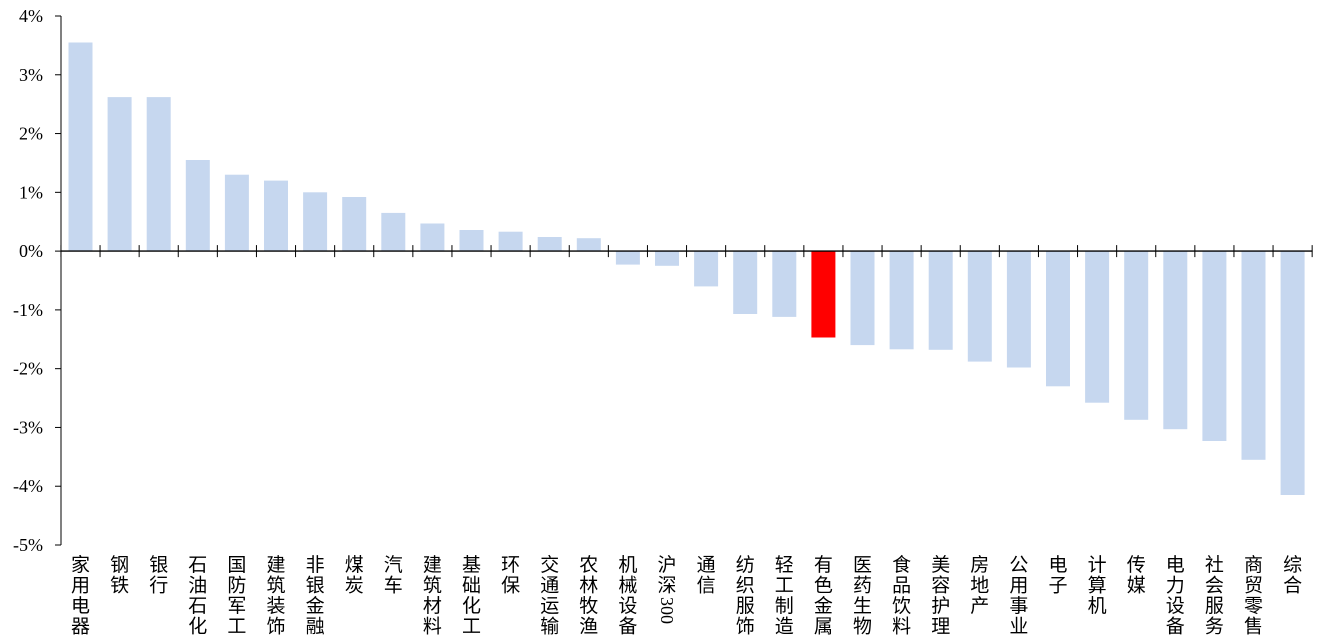  Describe the element at coordinates (1175, 340) in the screenshot. I see `bar-电力设备` at that location.